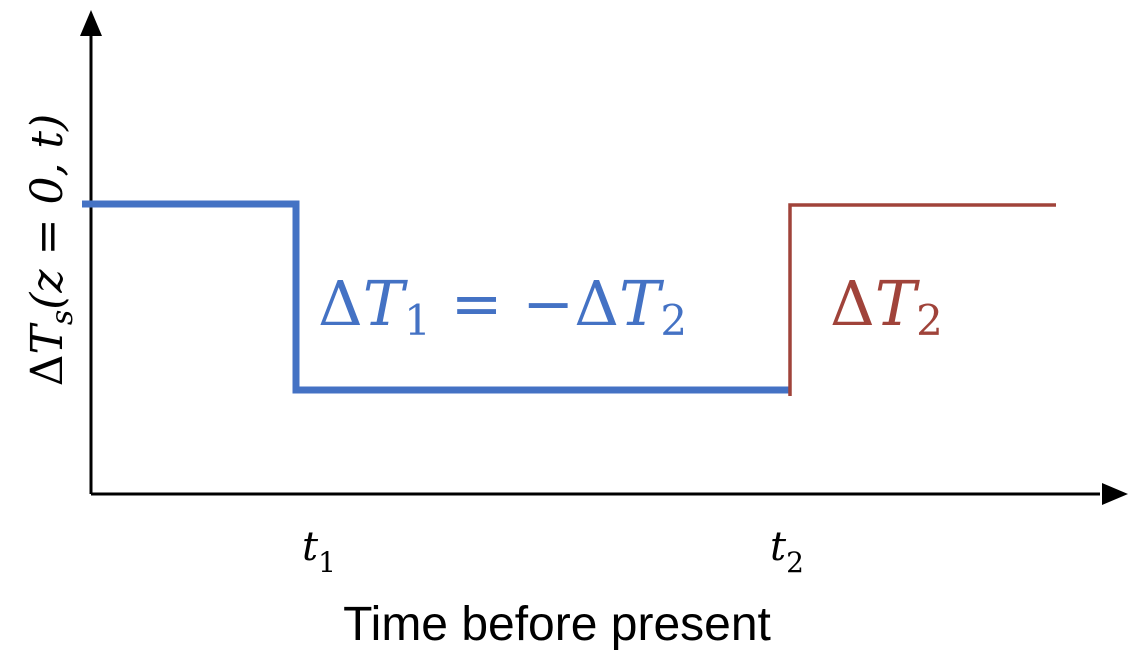 This screenshot has height=660, width=1145. I want to click on y-axis-label-args: (z = 0, t), so click(47, 212).